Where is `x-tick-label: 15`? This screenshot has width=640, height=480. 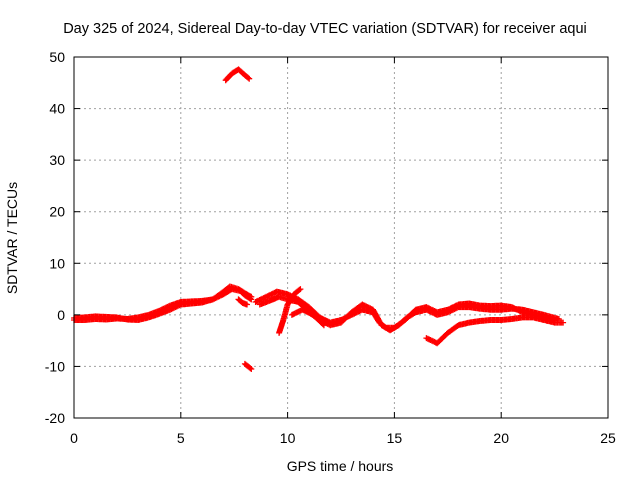
x-tick-label: 15 is located at coordinates (395, 438).